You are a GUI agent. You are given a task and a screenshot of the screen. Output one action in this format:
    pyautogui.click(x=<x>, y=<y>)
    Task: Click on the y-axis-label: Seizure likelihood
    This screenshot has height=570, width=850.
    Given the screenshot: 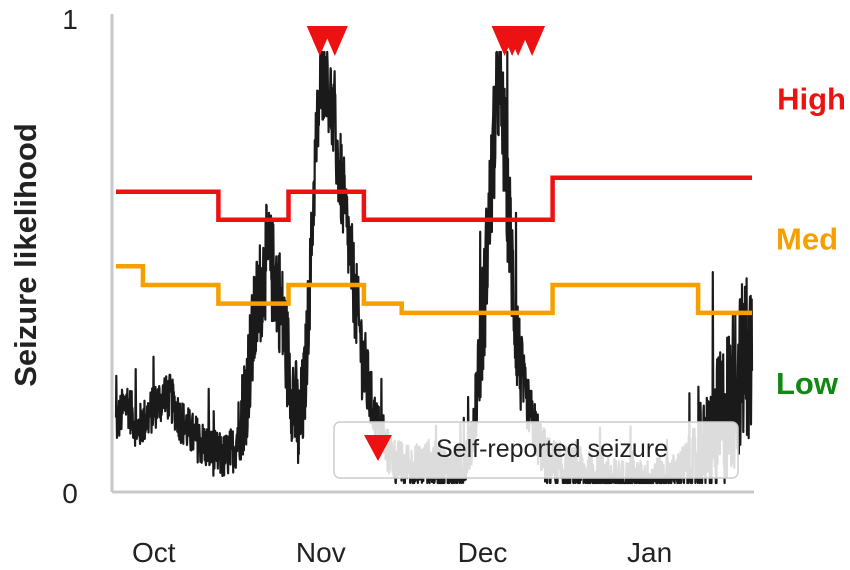 What is the action you would take?
    pyautogui.click(x=25, y=255)
    